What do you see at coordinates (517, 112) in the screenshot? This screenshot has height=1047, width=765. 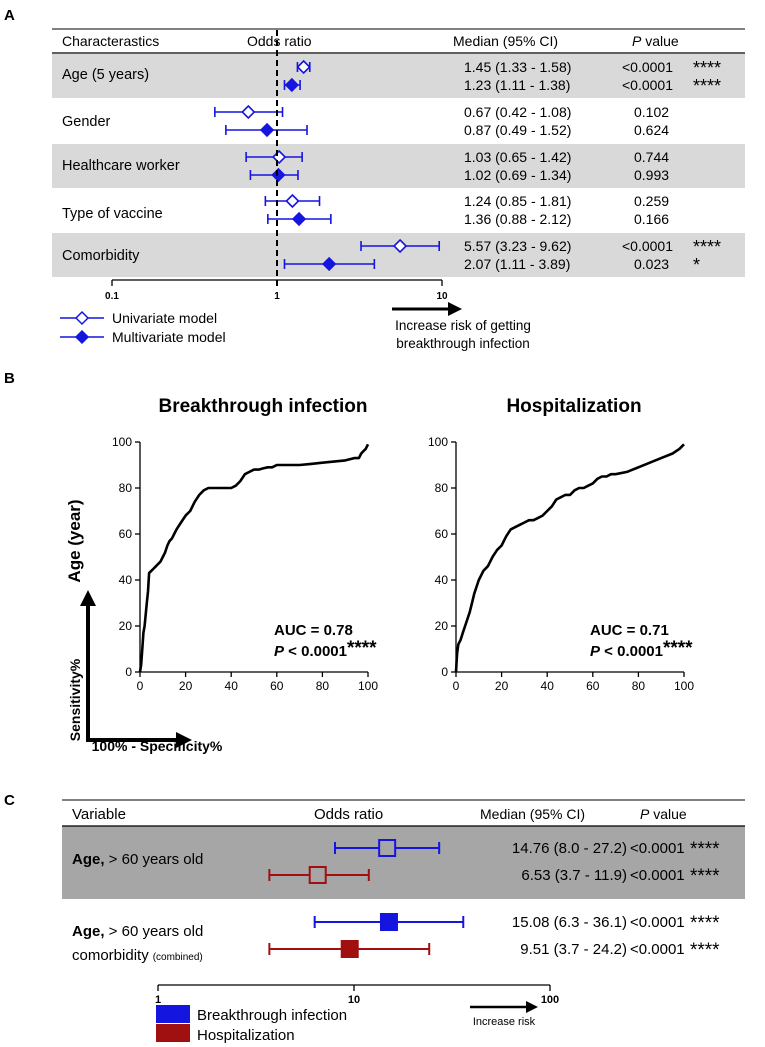 I see `median-ci-univariate: 0.67 (0.42 - 1.08)` at bounding box center [517, 112].